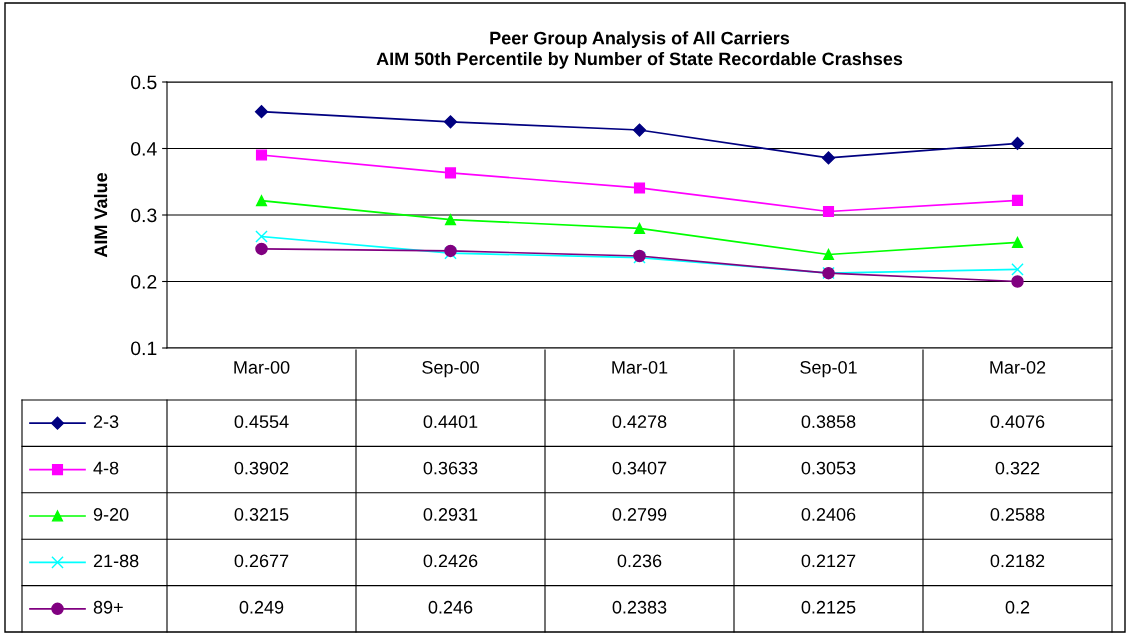 Image resolution: width=1130 pixels, height=635 pixels. Describe the element at coordinates (1017, 514) in the screenshot. I see `data-label: 0.2588` at that location.